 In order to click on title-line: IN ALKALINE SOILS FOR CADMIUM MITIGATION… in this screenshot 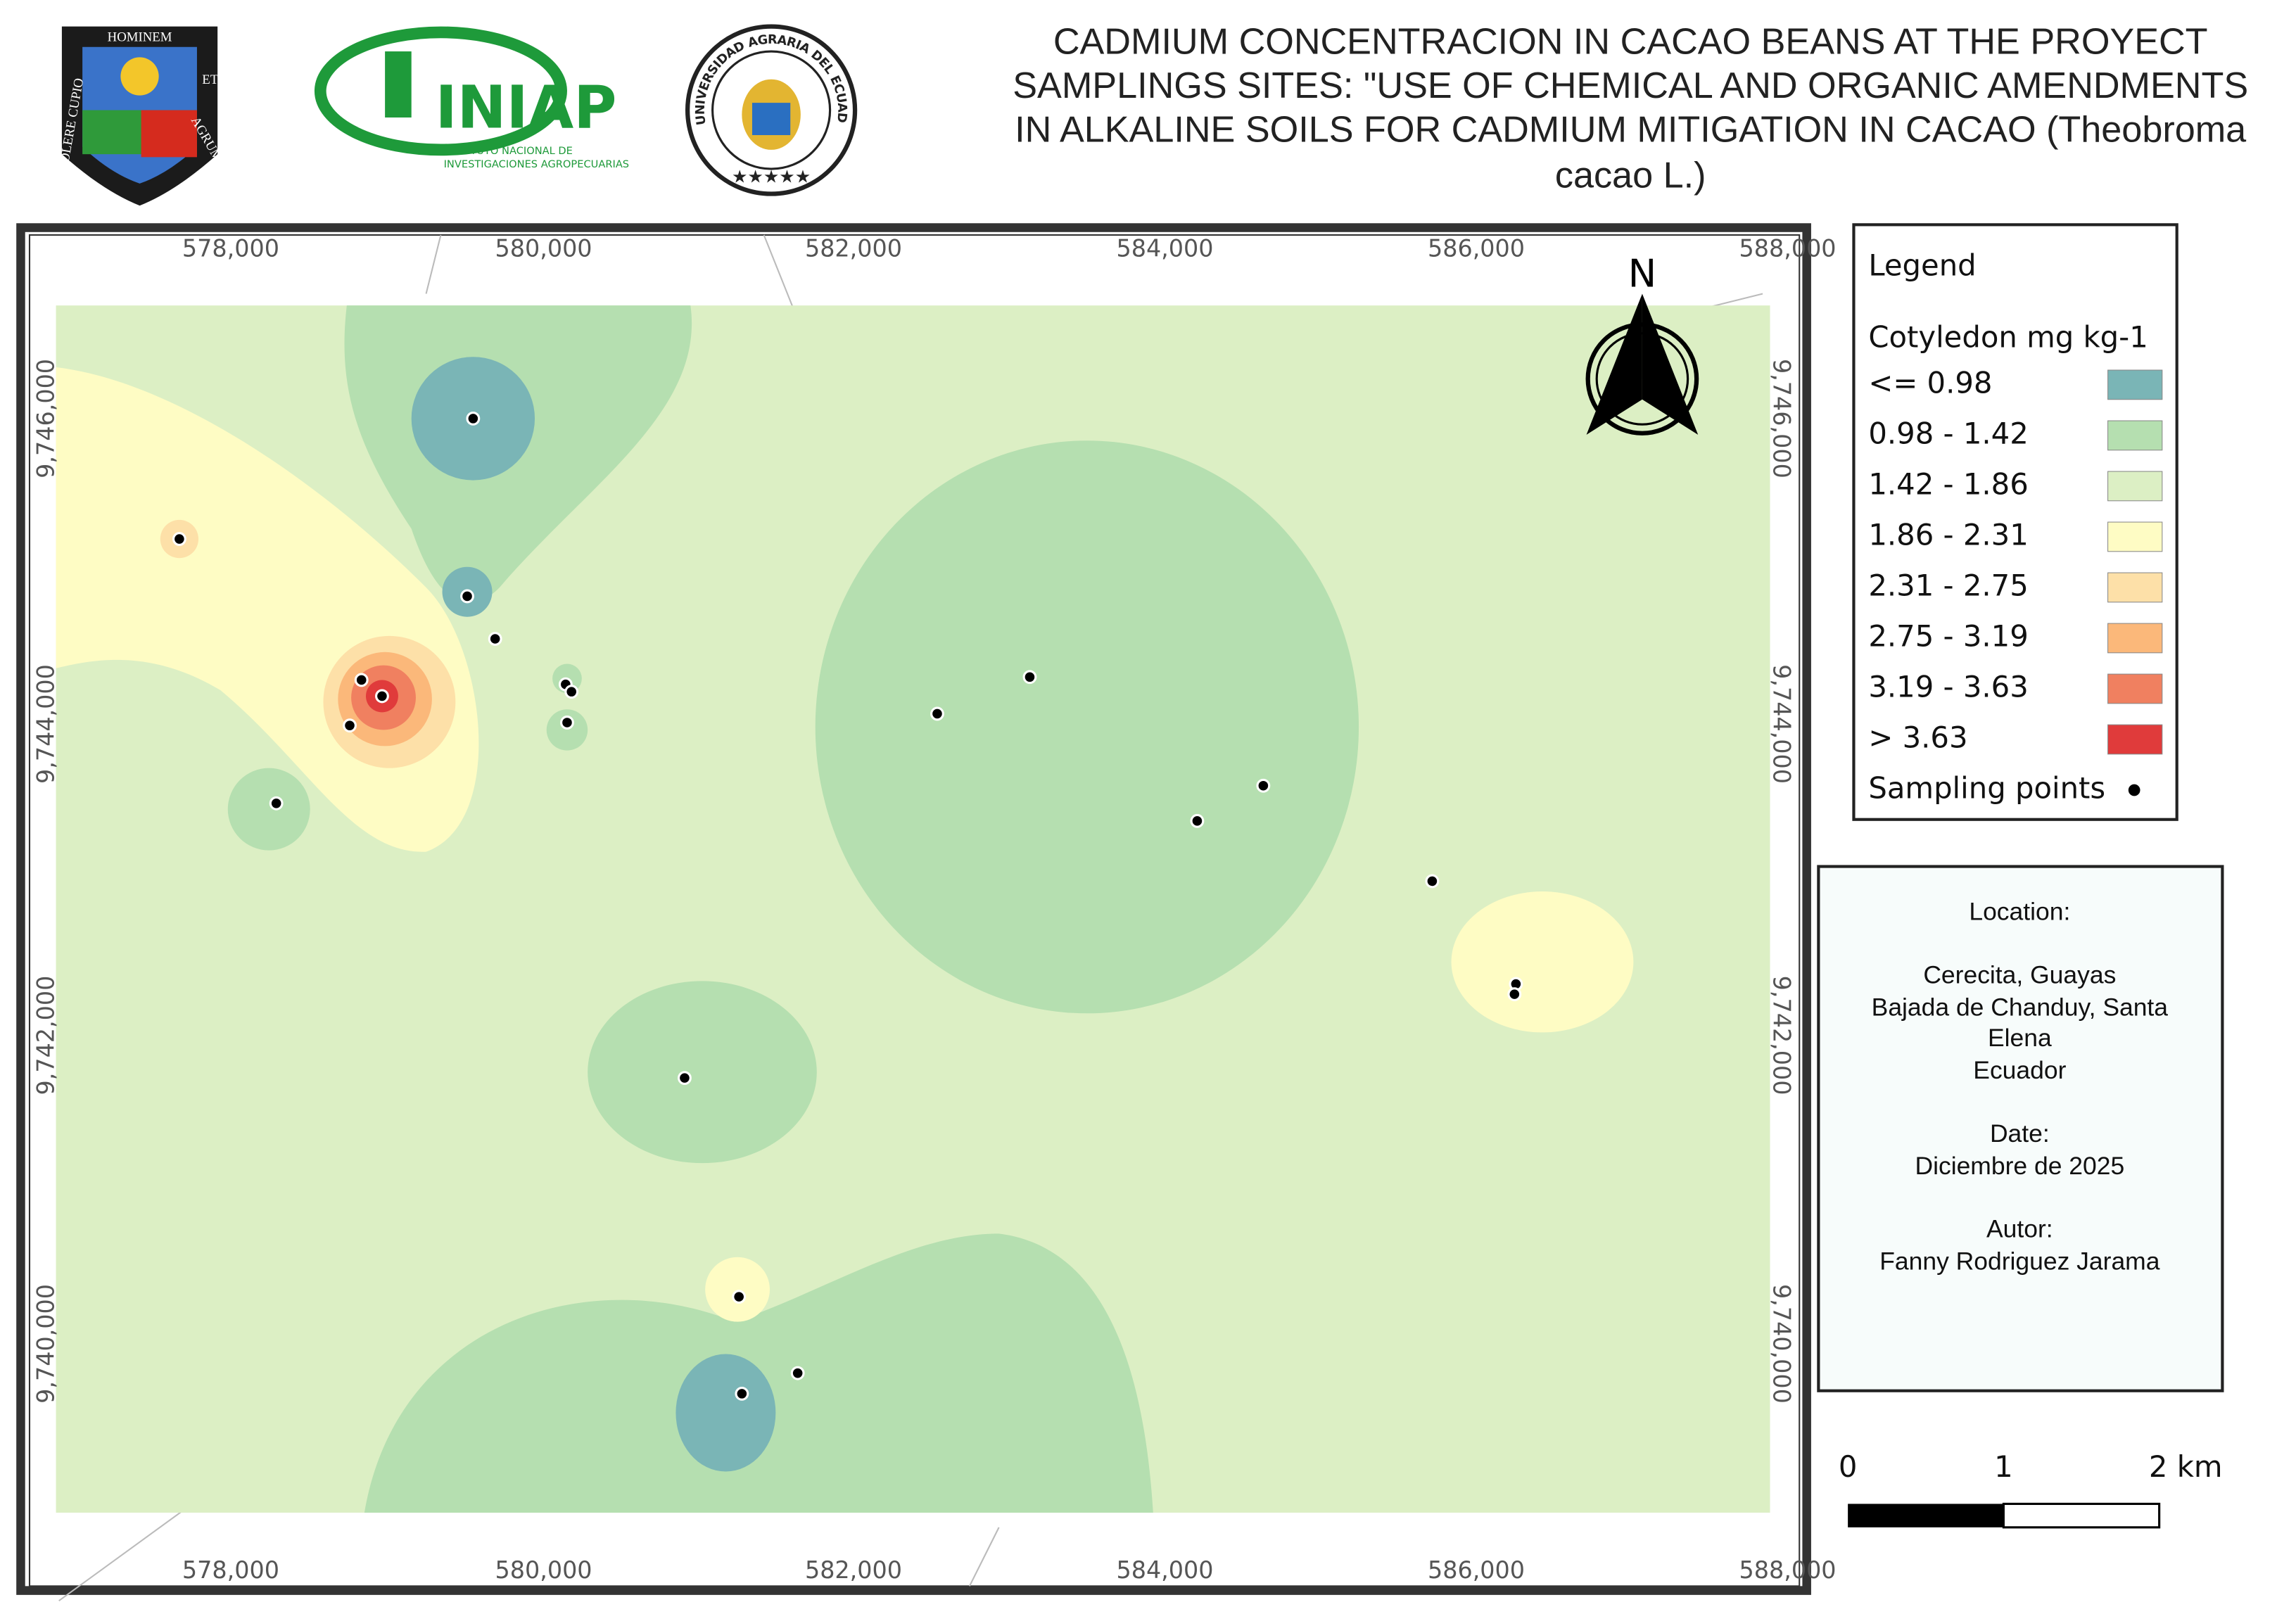, I will do `click(1631, 130)`.